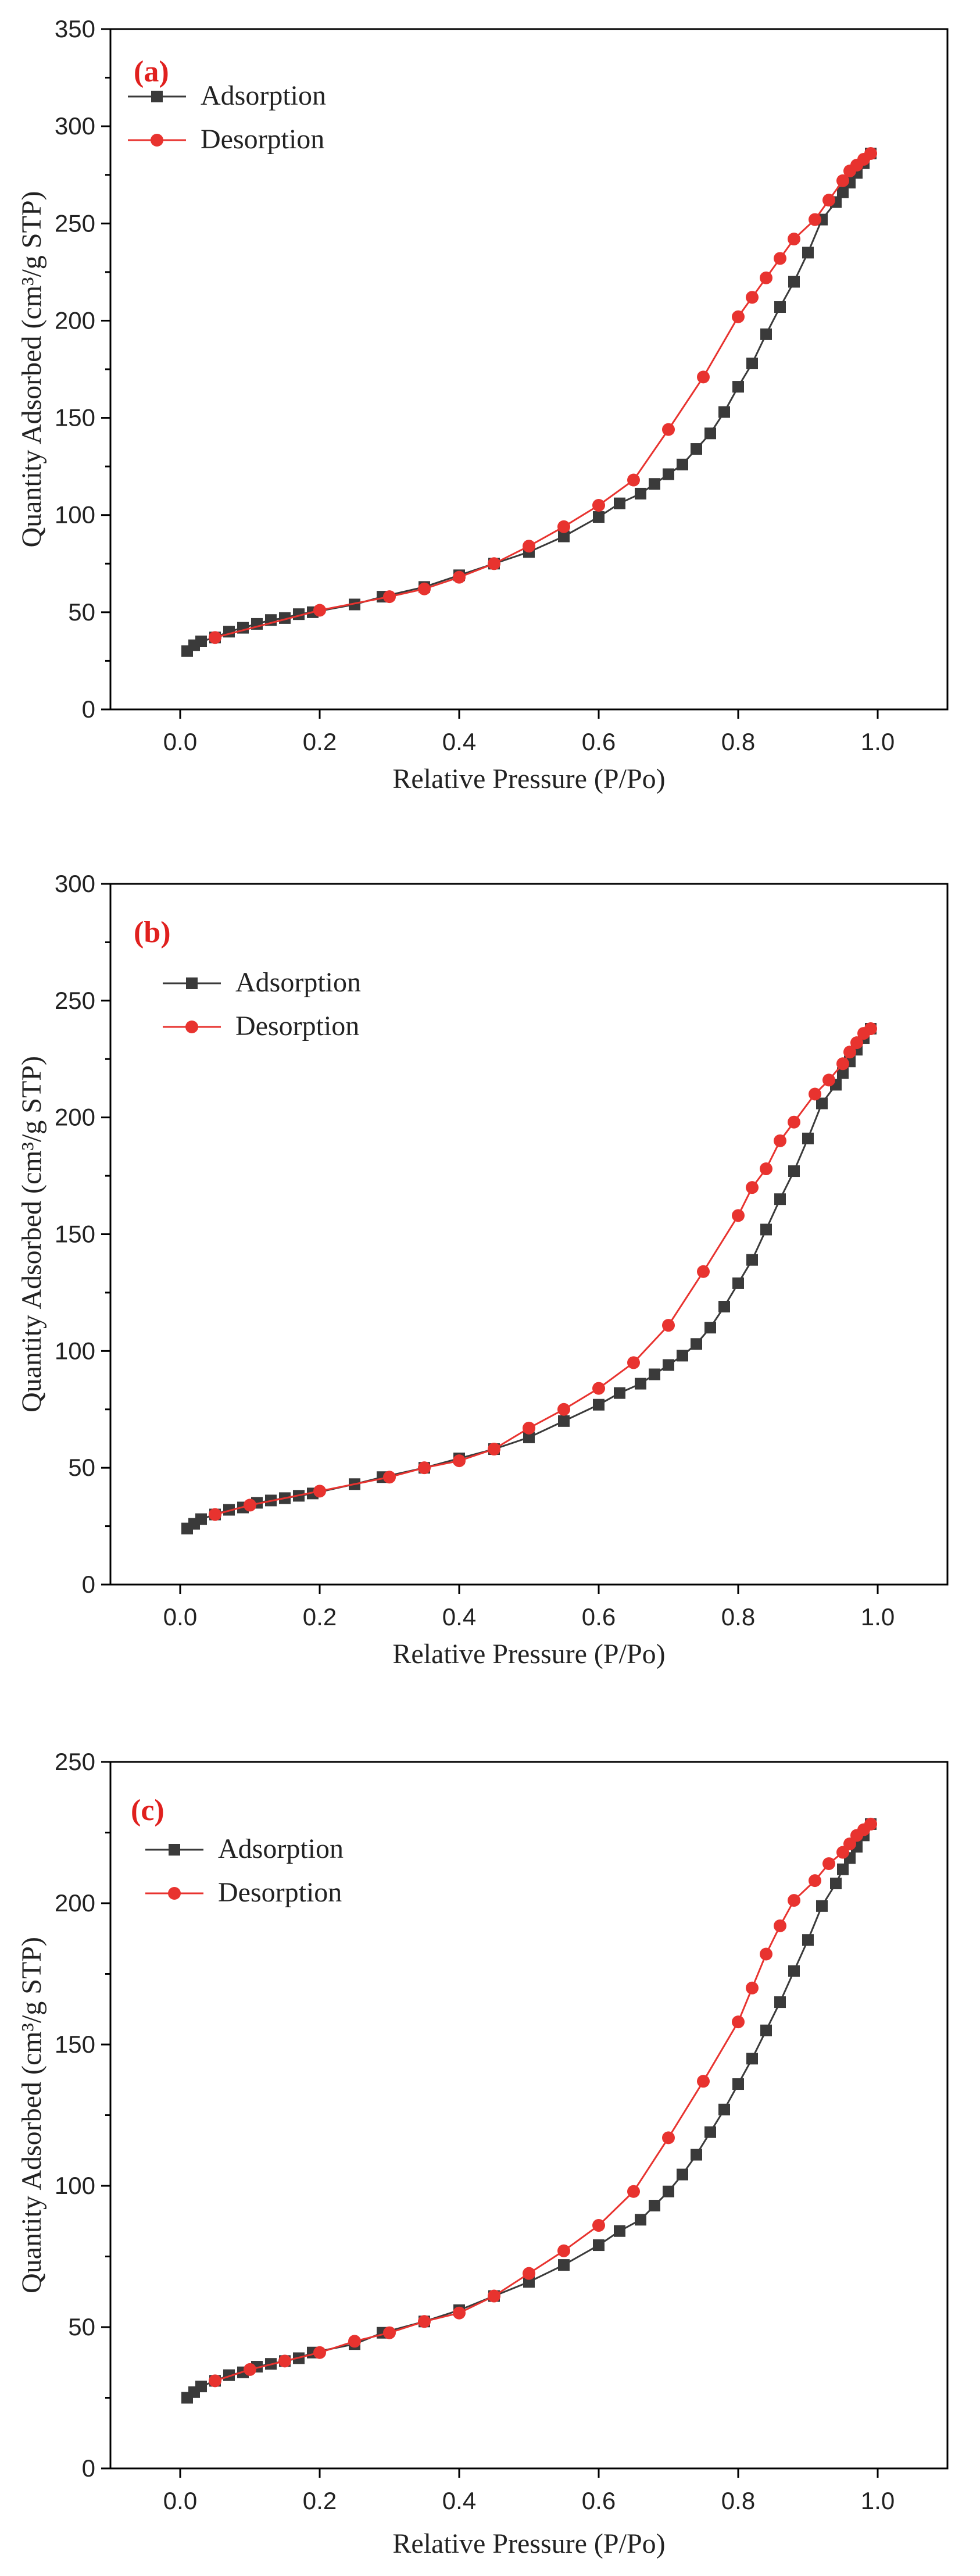  I want to click on x-axis-title-a: Relative Pressure (P/Po), so click(528, 779).